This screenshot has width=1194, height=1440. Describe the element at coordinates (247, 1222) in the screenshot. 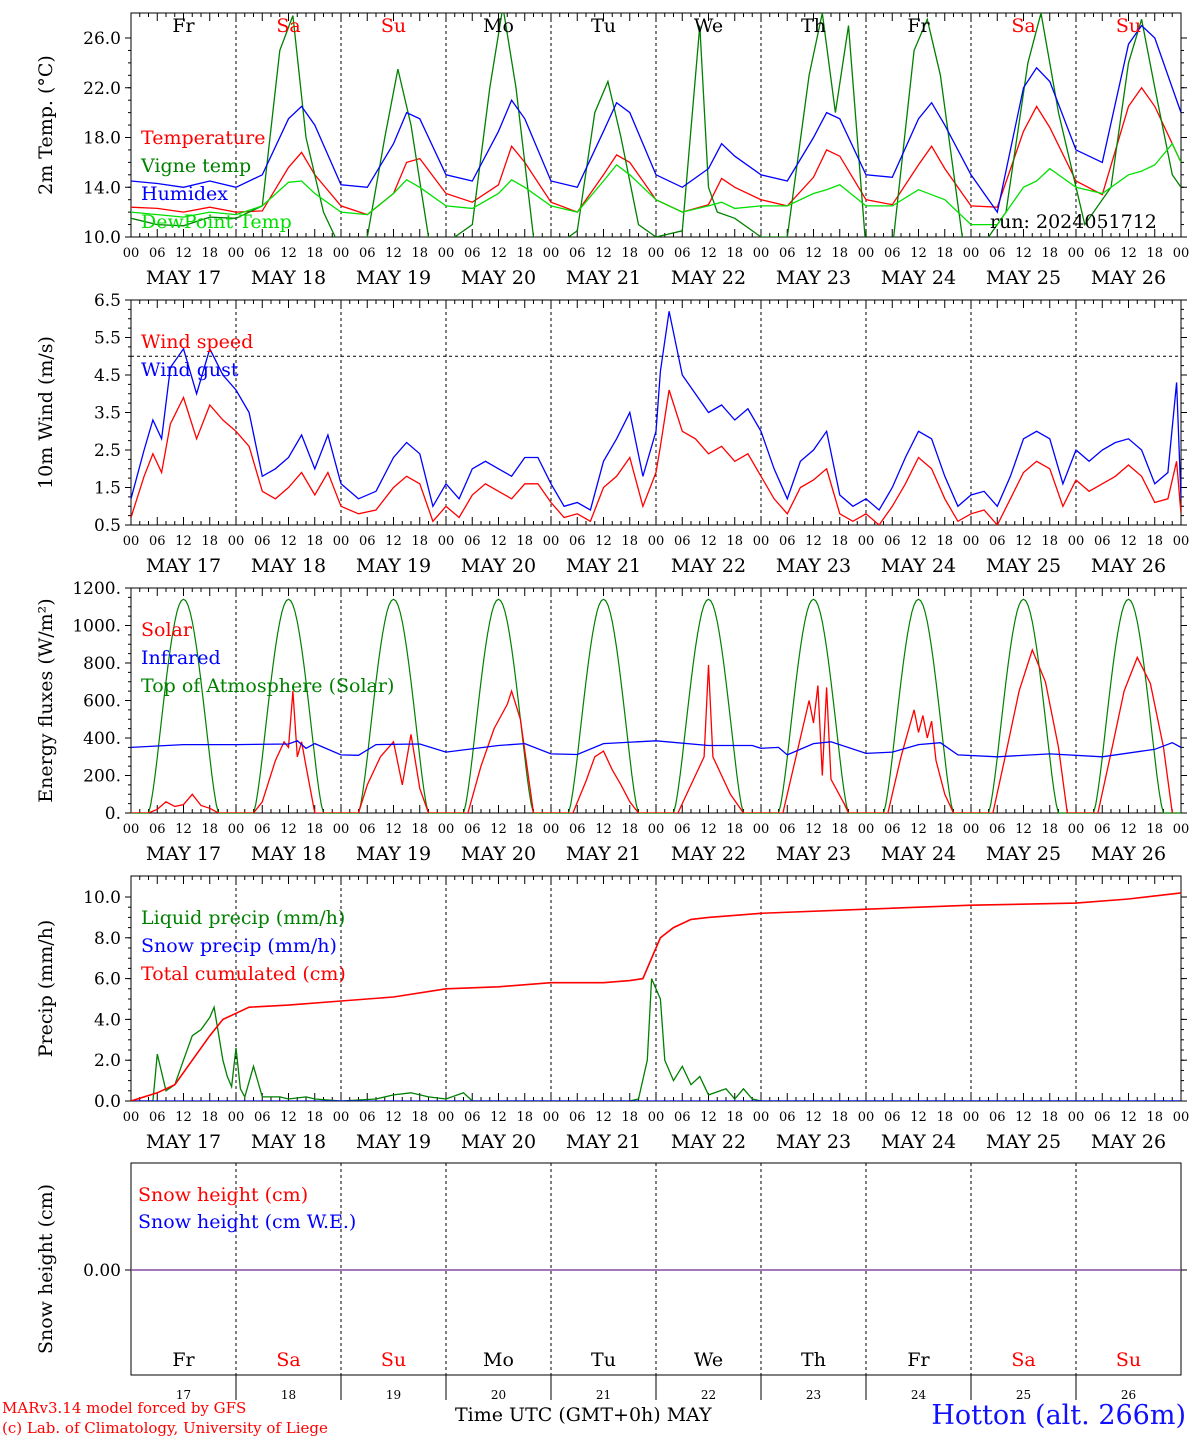

I see `legend-label: Snow height (cm W.E.)` at that location.